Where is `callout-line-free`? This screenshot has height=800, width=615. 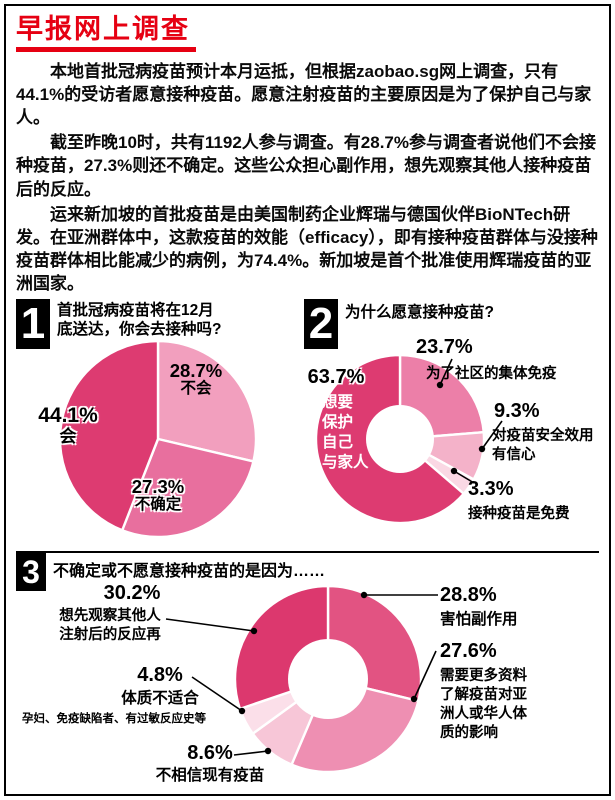
callout-line-free is located at coordinates (464, 477).